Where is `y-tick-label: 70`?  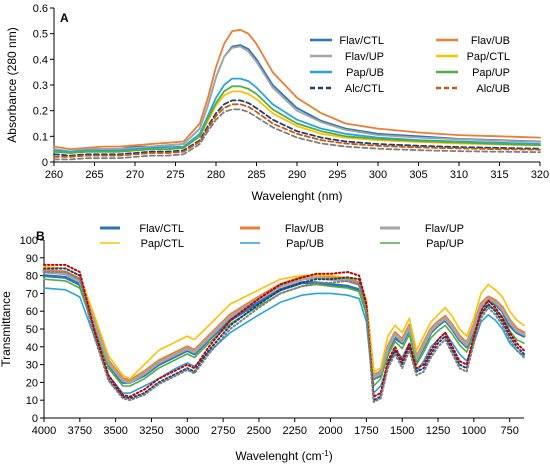 y-tick-label: 70 is located at coordinates (32, 294).